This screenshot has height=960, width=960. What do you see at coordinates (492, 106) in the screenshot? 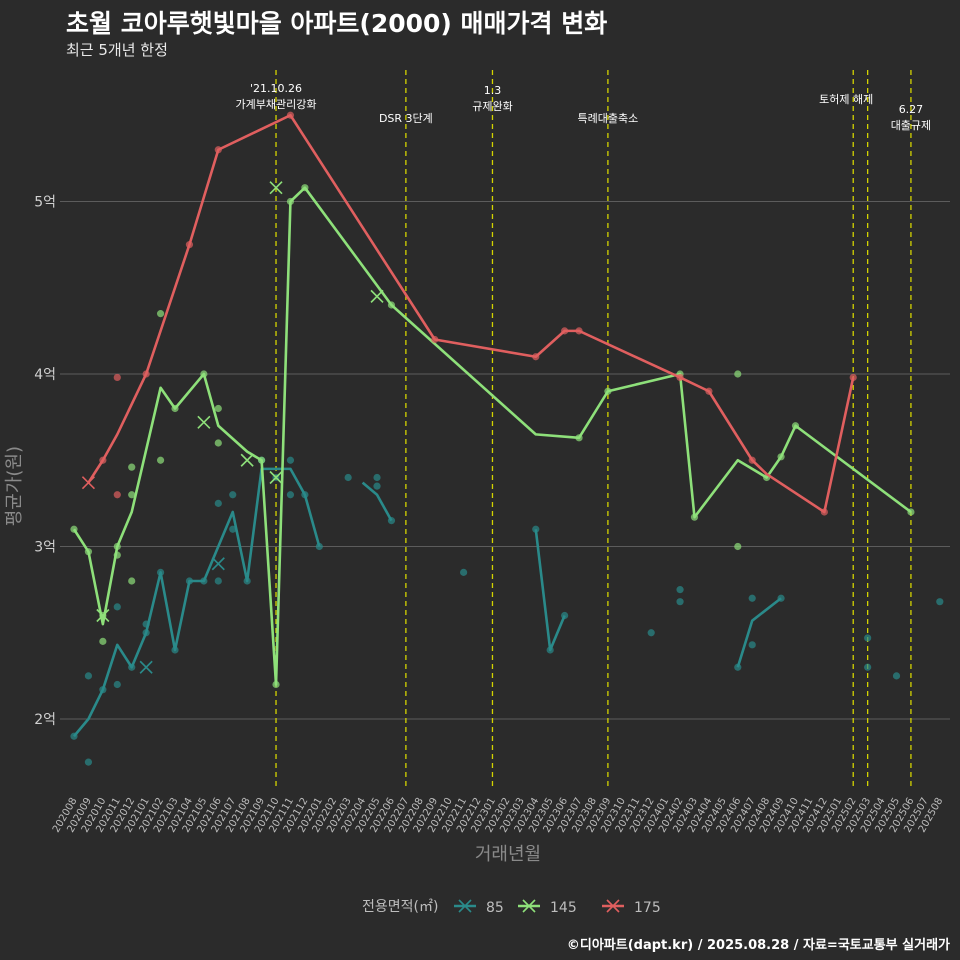
I see `event-annotation: 규제완화` at bounding box center [492, 106].